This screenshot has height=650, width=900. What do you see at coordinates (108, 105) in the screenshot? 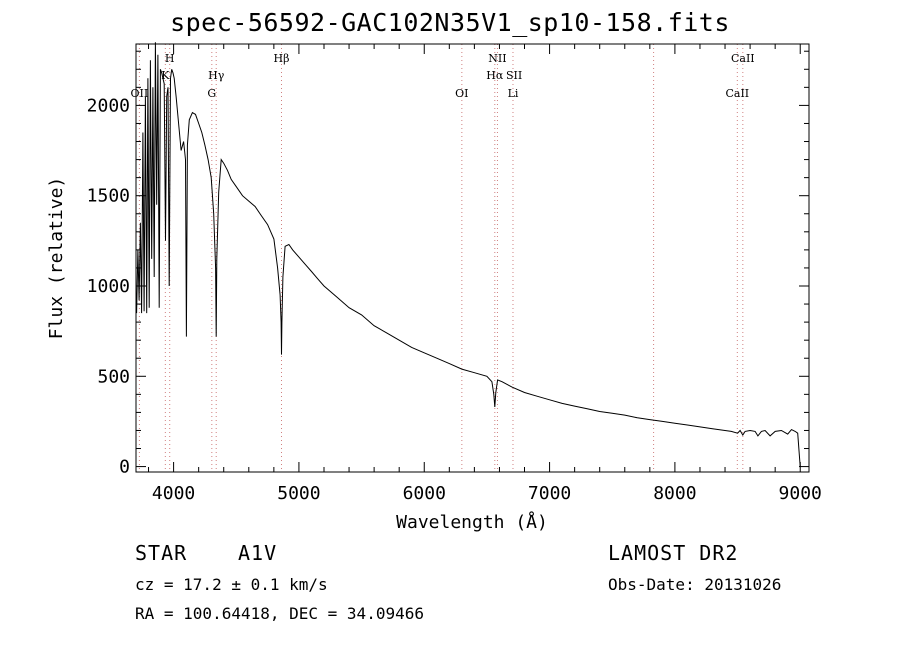
I see `y-tick-label: 2000` at bounding box center [108, 105].